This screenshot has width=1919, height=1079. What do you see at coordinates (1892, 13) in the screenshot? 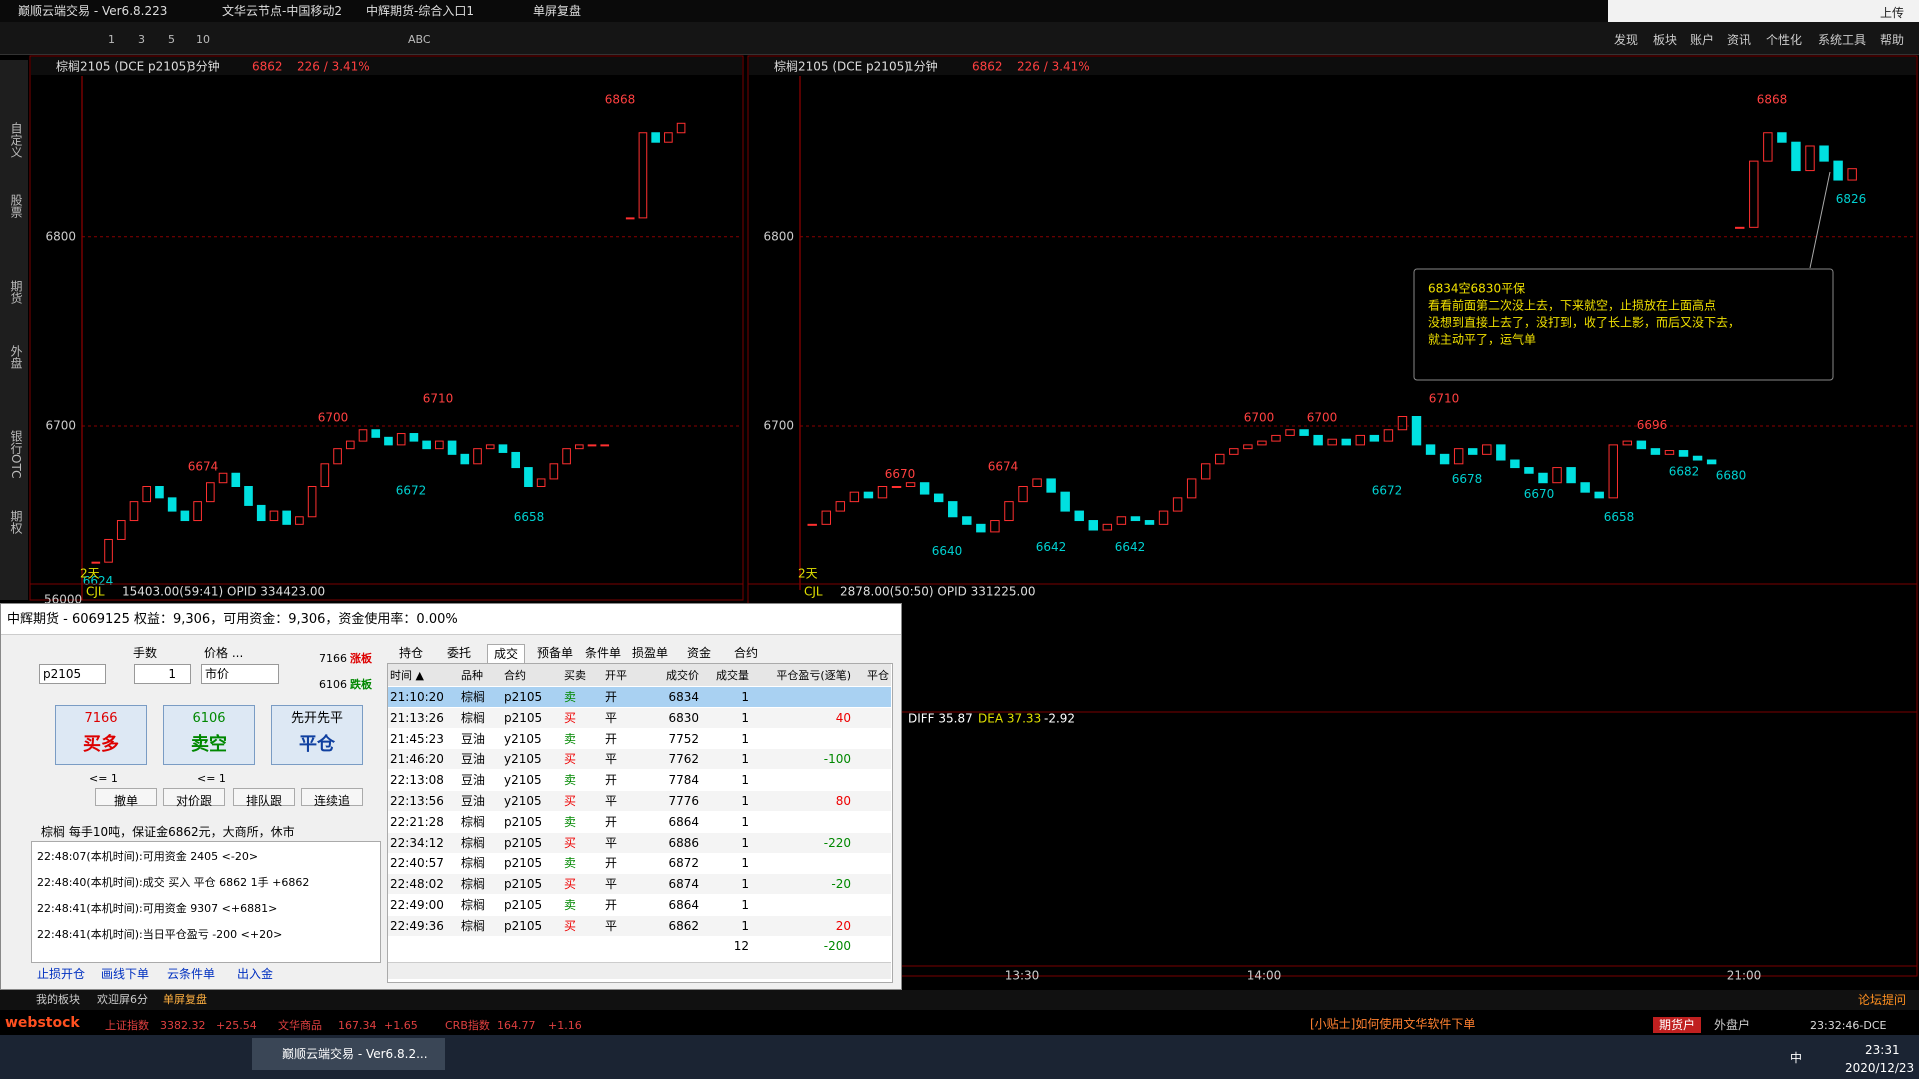
I see `upload: 上传` at bounding box center [1892, 13].